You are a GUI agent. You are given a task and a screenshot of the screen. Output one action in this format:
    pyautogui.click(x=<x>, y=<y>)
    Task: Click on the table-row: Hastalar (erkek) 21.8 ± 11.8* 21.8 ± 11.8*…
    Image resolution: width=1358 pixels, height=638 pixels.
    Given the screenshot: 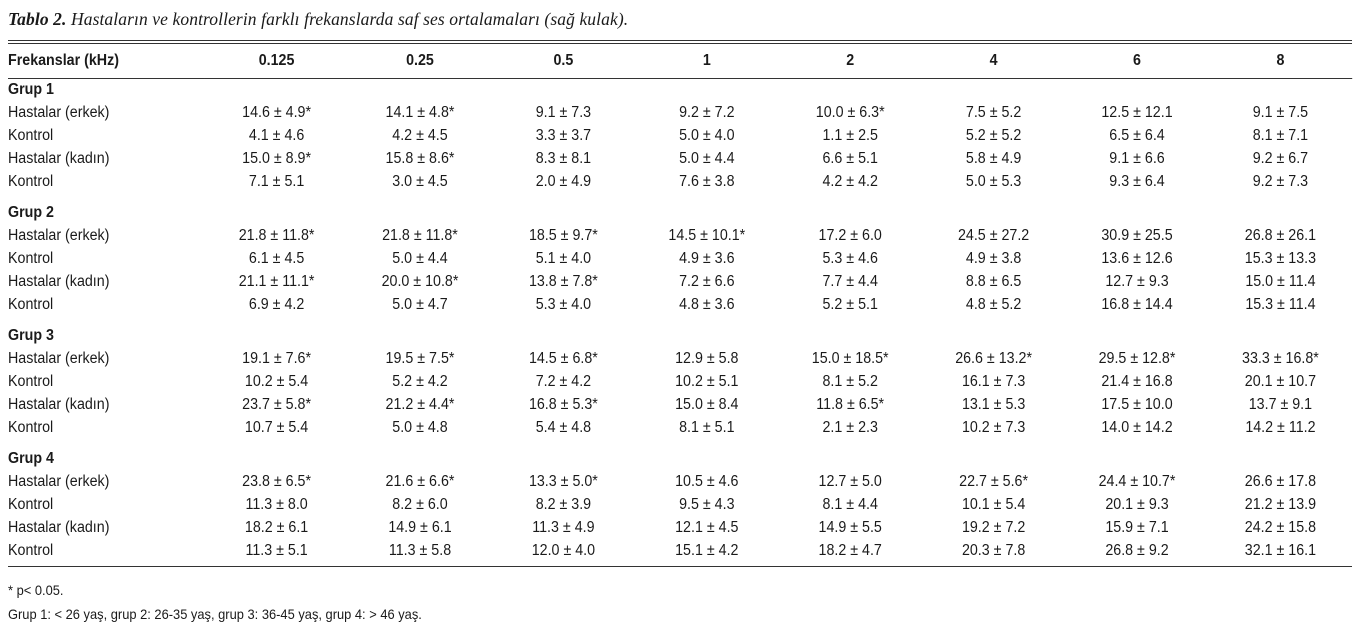 What is the action you would take?
    pyautogui.click(x=680, y=235)
    